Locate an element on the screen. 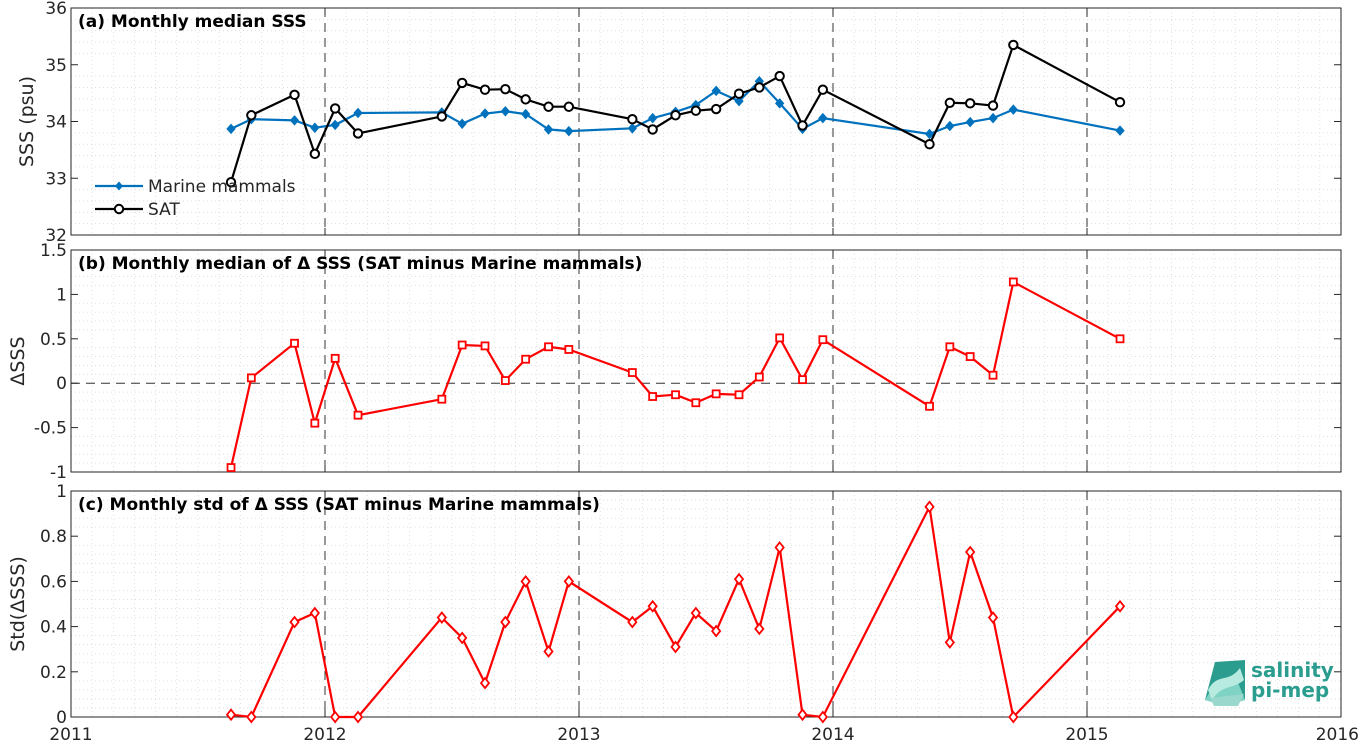  y-tick-label: 0 is located at coordinates (61, 718).